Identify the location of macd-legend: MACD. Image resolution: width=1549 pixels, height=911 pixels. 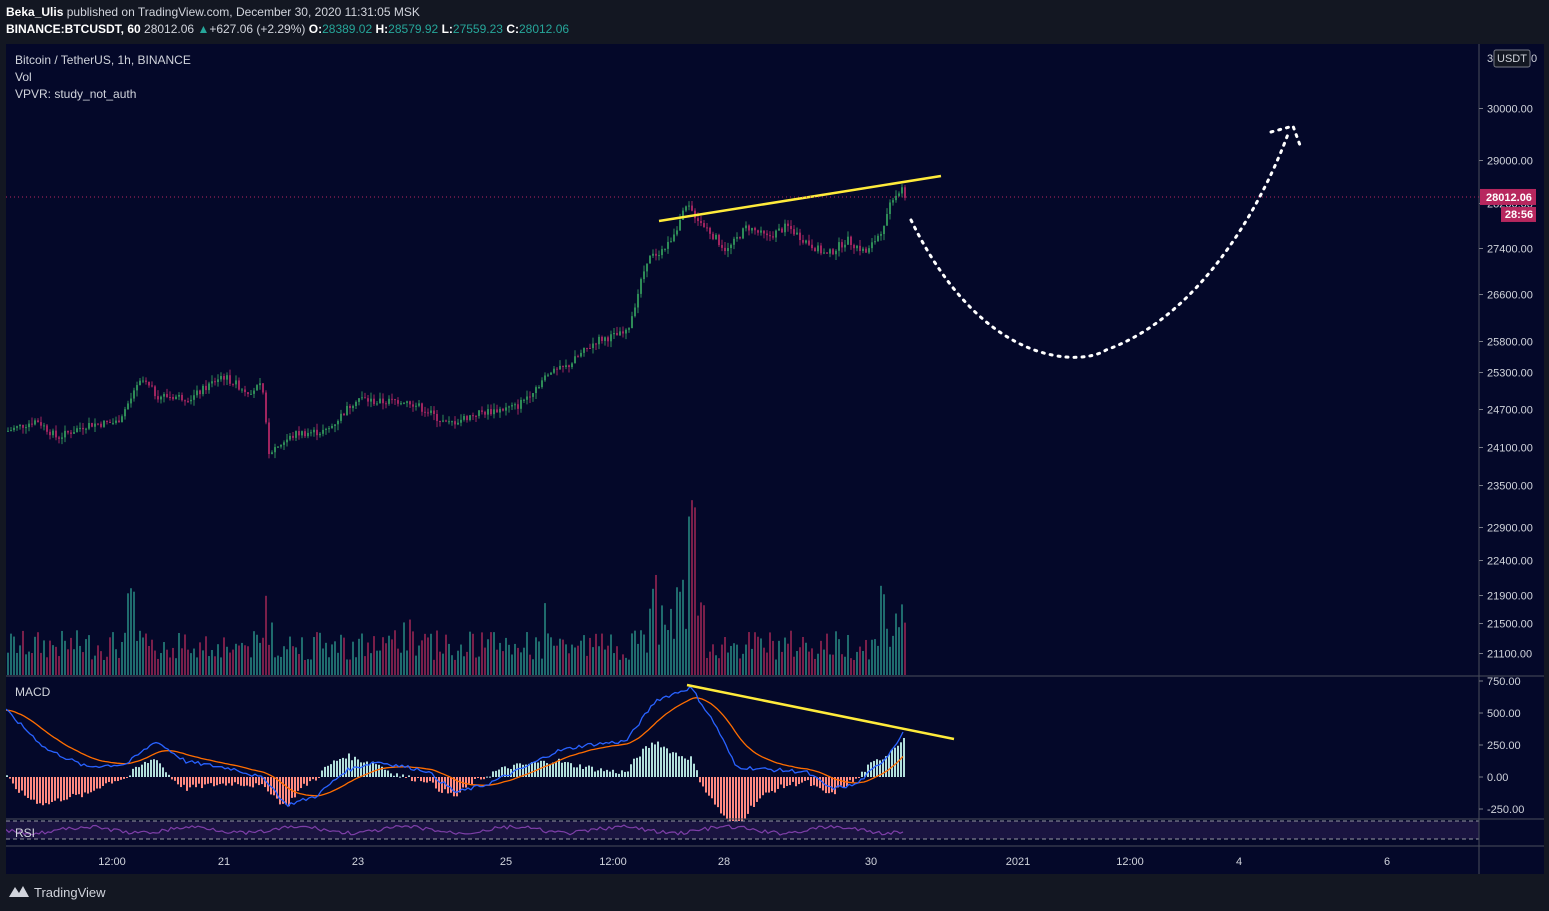
(33, 692).